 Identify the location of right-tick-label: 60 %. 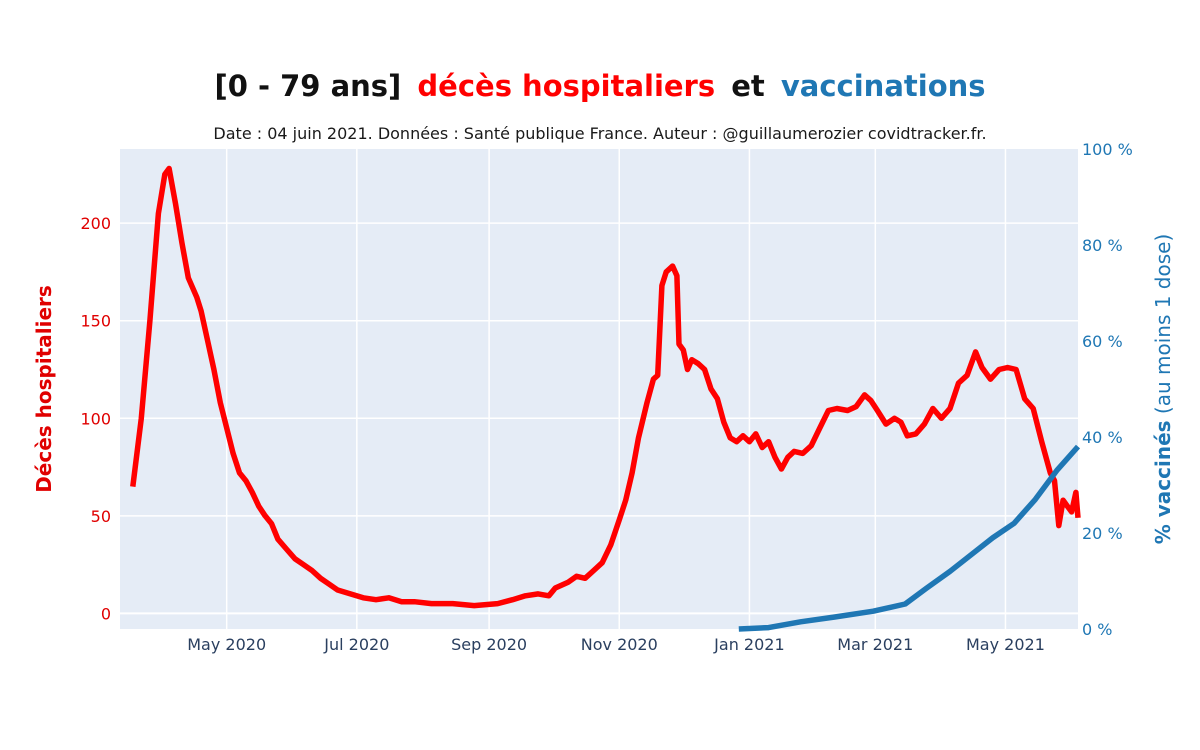
(1102, 341).